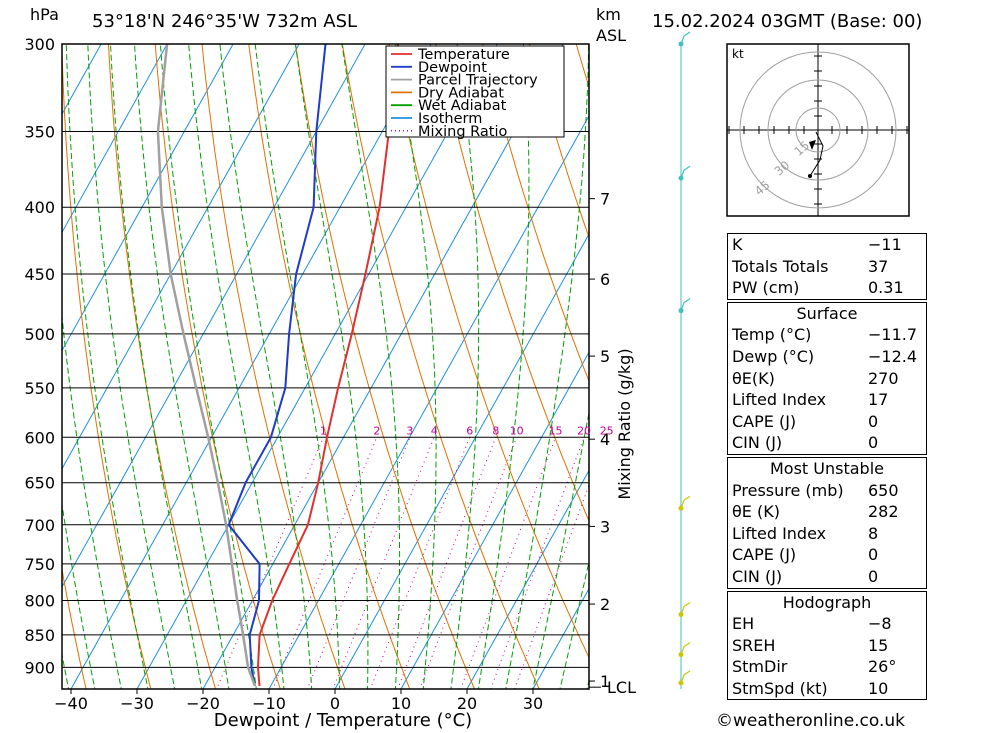 This screenshot has height=733, width=1000. I want to click on series-temperature, so click(328, 365).